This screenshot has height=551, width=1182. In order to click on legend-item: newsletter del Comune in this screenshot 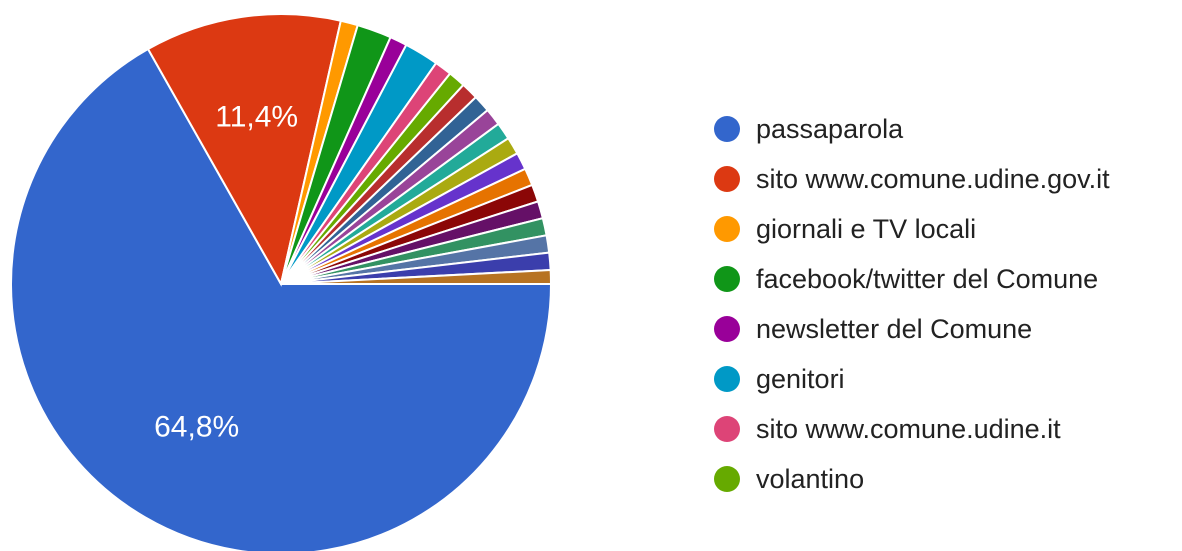, I will do `click(912, 329)`.